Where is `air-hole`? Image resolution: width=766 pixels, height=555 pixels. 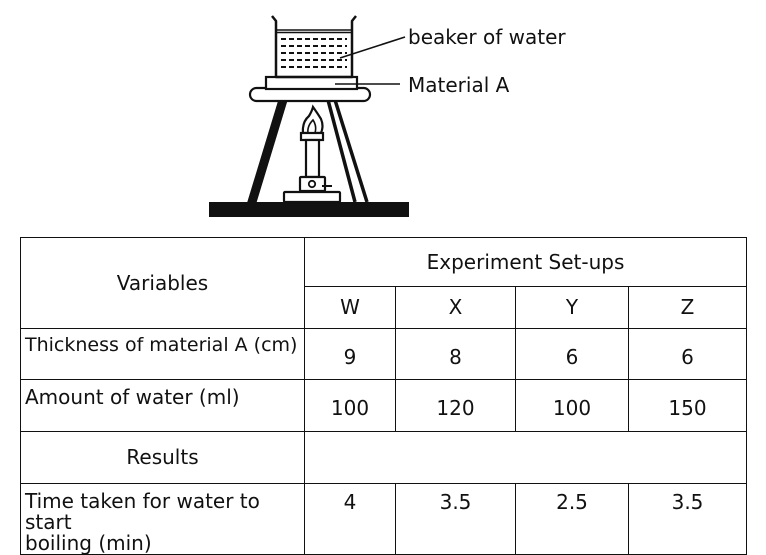
air-hole is located at coordinates (312, 184).